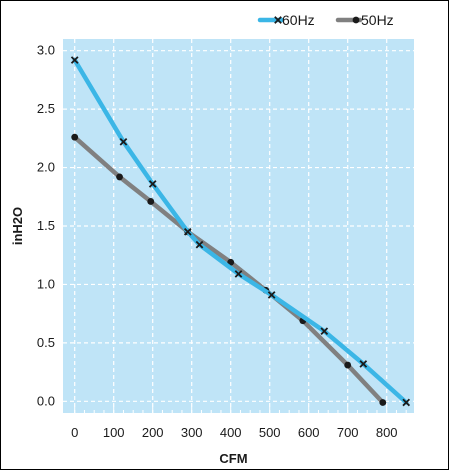 This screenshot has height=470, width=449. Describe the element at coordinates (348, 432) in the screenshot. I see `x-tick-label: 700` at that location.